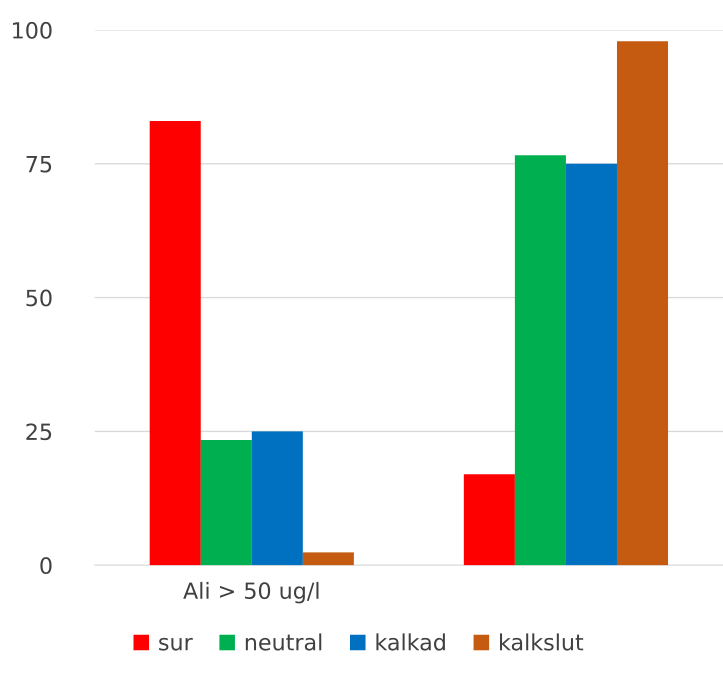  Describe the element at coordinates (410, 642) in the screenshot. I see `legend-label: kalkad` at that location.